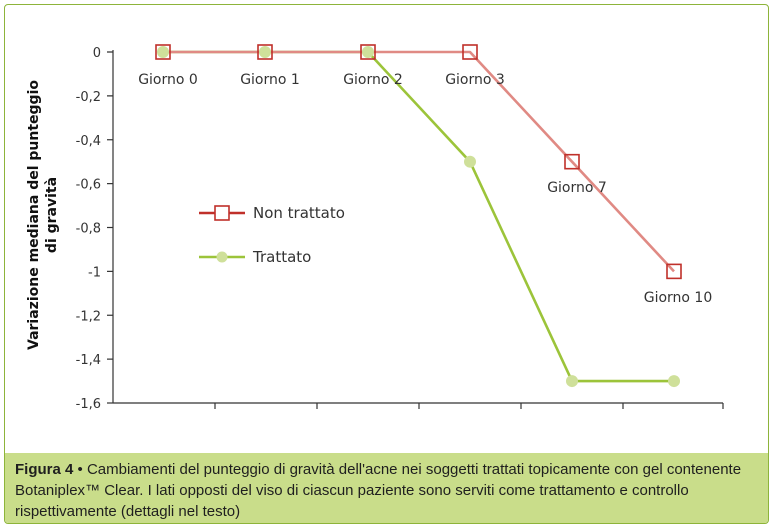  I want to click on legend-marker-trattato, so click(222, 257).